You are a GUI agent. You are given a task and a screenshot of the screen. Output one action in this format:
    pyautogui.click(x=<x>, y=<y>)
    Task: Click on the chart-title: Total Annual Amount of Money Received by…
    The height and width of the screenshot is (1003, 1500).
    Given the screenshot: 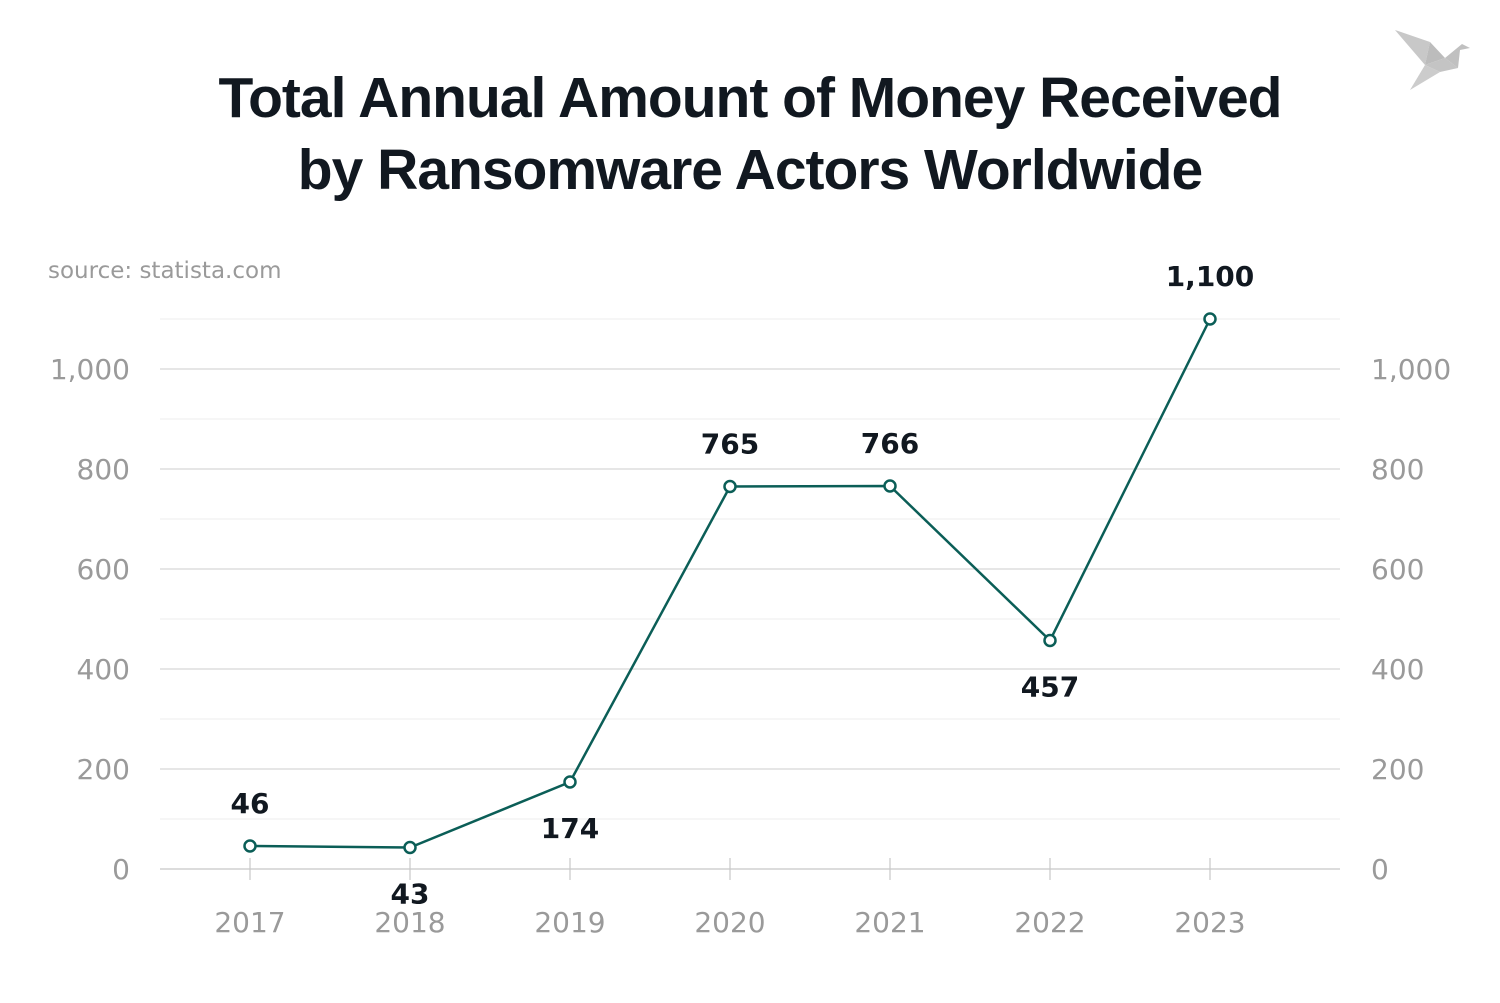 What is the action you would take?
    pyautogui.click(x=750, y=134)
    